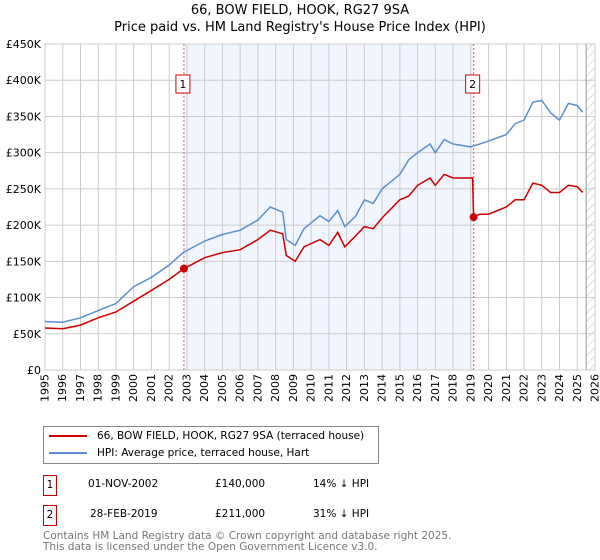 The image size is (600, 560). Describe the element at coordinates (24, 225) in the screenshot. I see `y-tick-label: £200K` at that location.